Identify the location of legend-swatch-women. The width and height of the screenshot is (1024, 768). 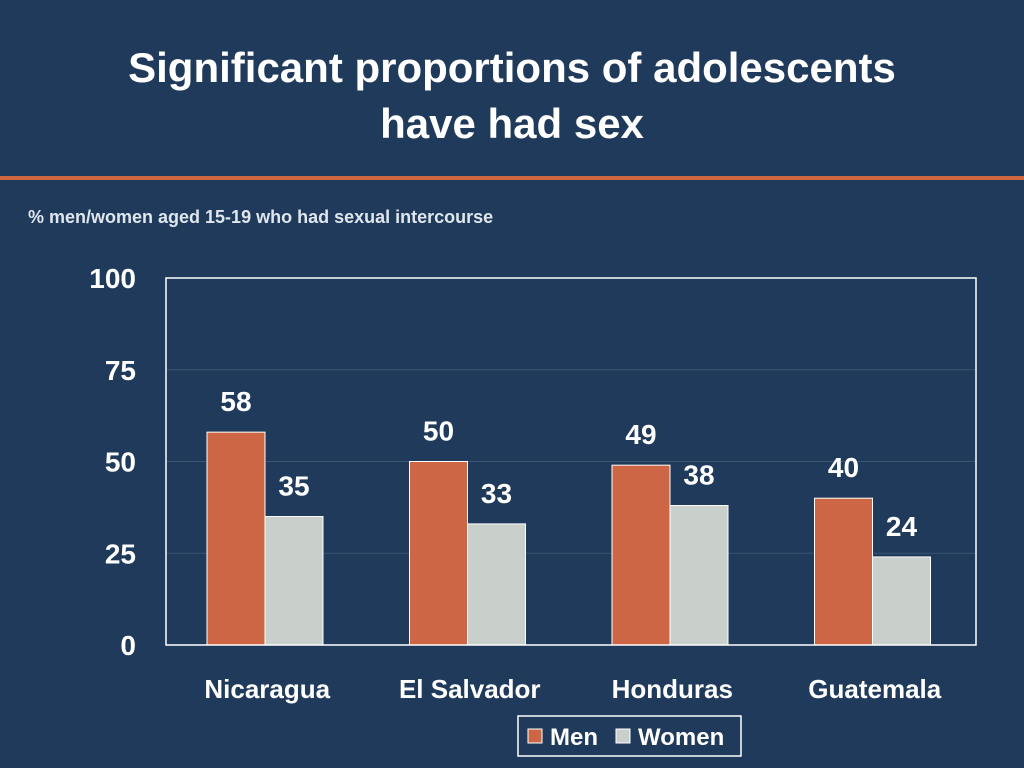
(623, 736).